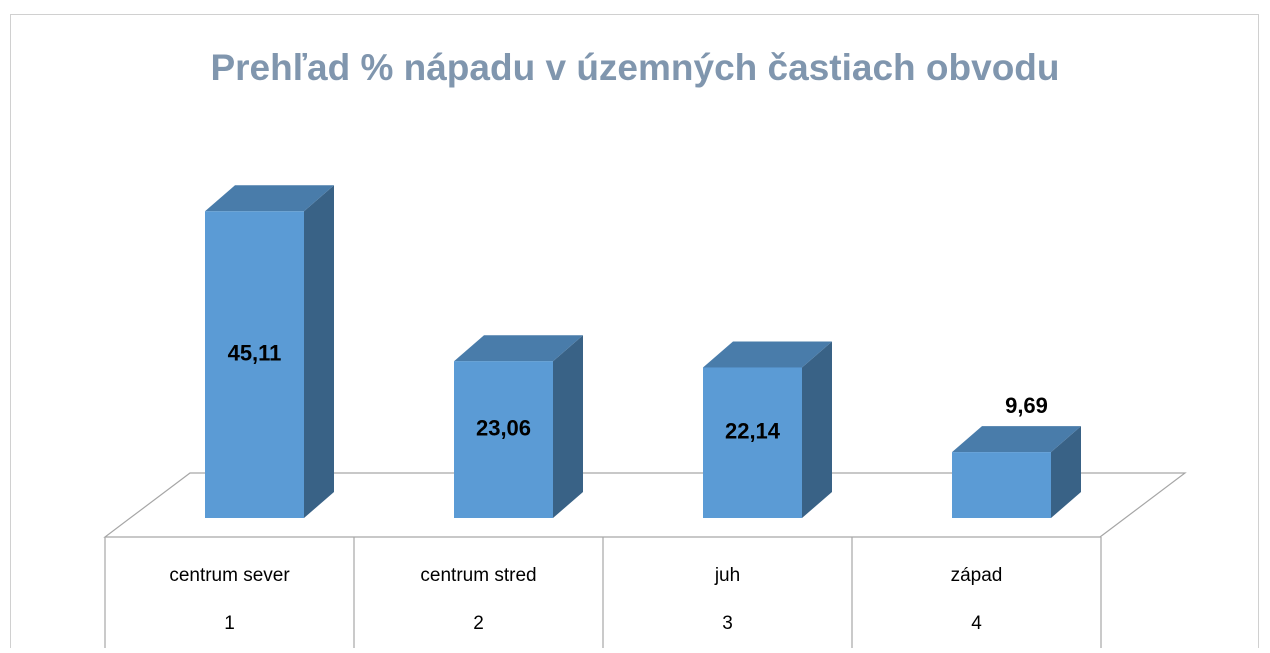 The image size is (1270, 653). What do you see at coordinates (229, 575) in the screenshot?
I see `x-tick-label: centrum sever` at bounding box center [229, 575].